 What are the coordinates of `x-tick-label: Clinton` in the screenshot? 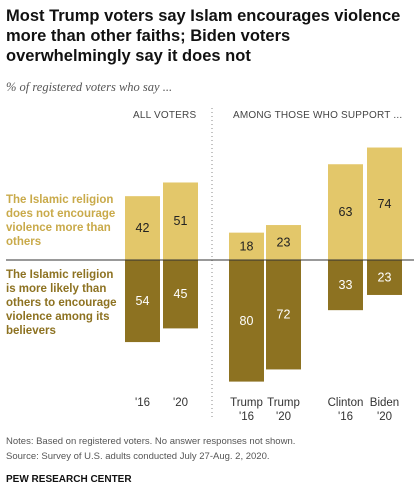 It's located at (346, 403).